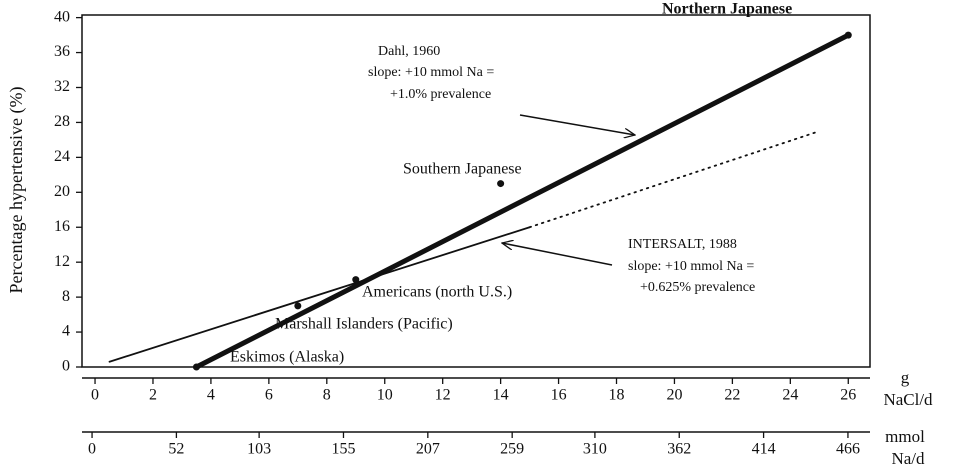  What do you see at coordinates (62, 191) in the screenshot?
I see `y-tick-label: 20` at bounding box center [62, 191].